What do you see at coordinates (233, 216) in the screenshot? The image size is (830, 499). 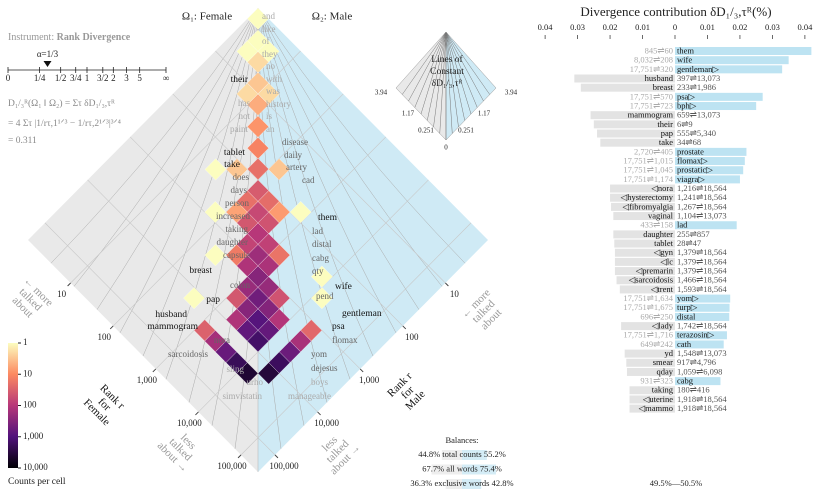 I see `word-label: increased` at bounding box center [233, 216].